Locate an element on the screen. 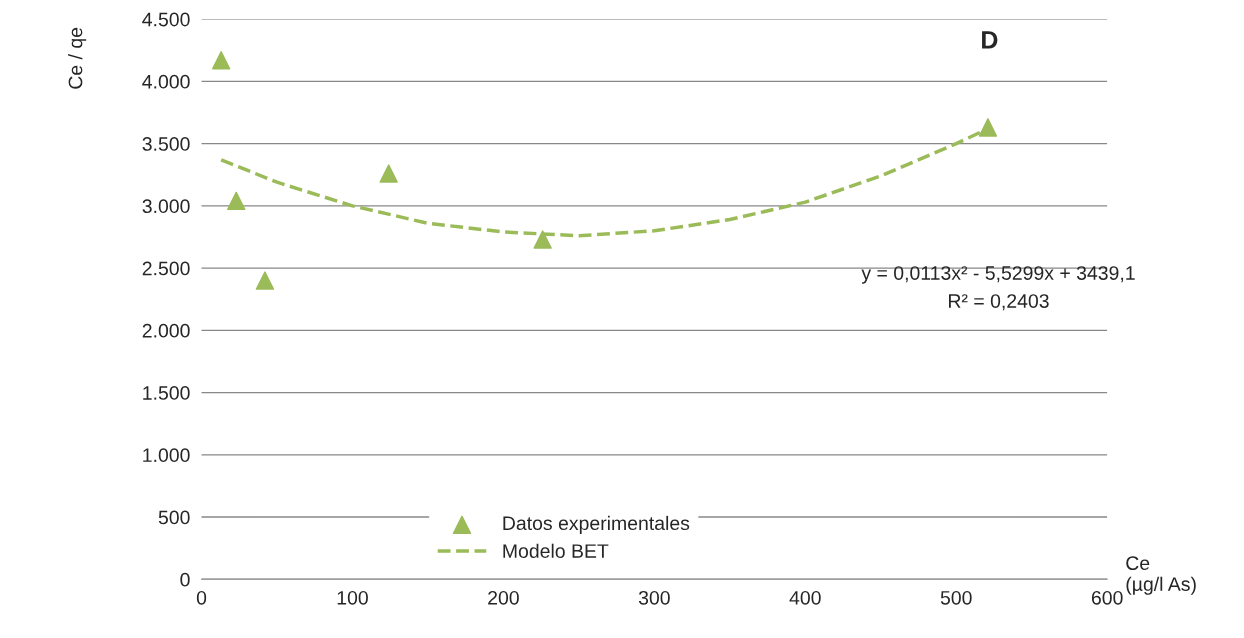  legend-label: Datos experimentales is located at coordinates (596, 524).